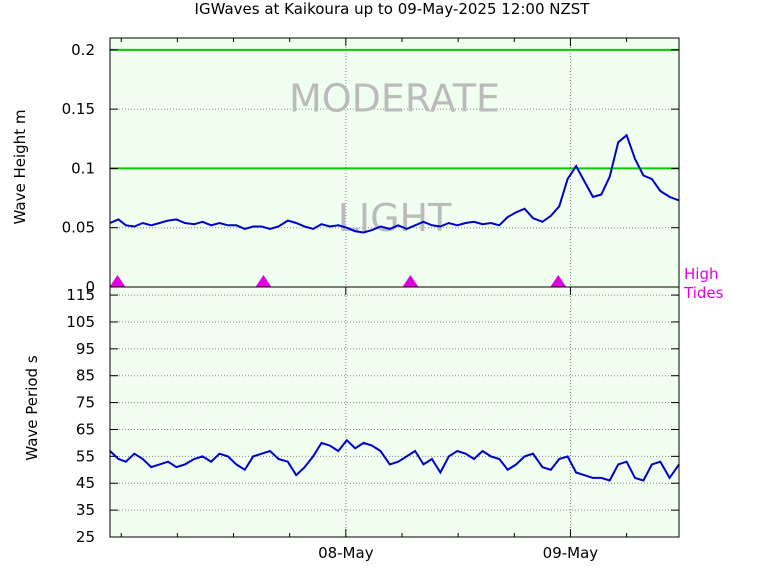 The width and height of the screenshot is (768, 576). What do you see at coordinates (83, 50) in the screenshot?
I see `height-y-tick-label: 0.2` at bounding box center [83, 50].